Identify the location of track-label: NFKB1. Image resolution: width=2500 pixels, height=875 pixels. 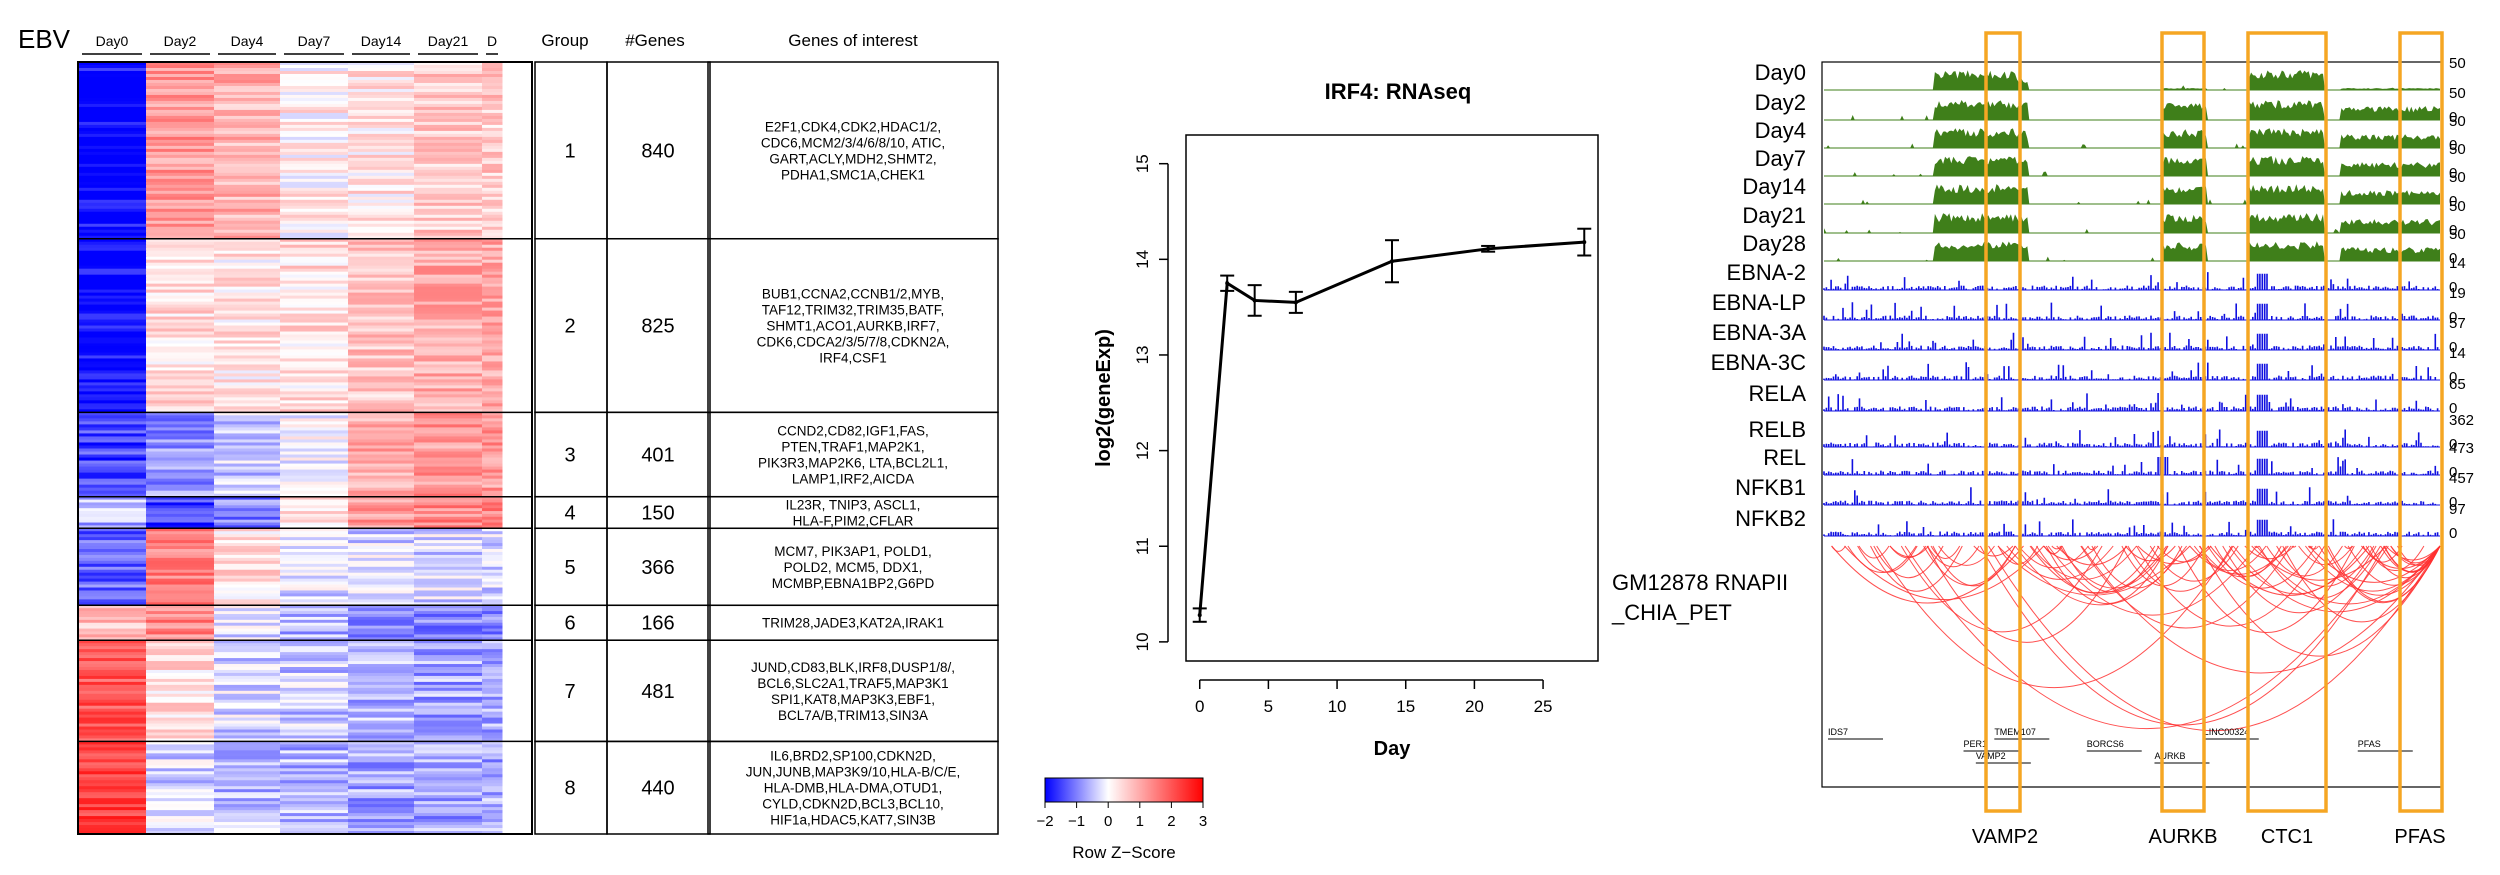
(1770, 487).